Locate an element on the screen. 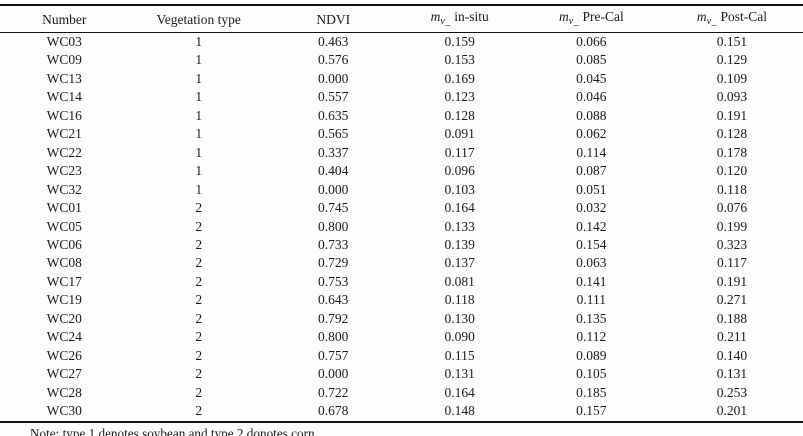  value-cell: 0.140 is located at coordinates (732, 355).